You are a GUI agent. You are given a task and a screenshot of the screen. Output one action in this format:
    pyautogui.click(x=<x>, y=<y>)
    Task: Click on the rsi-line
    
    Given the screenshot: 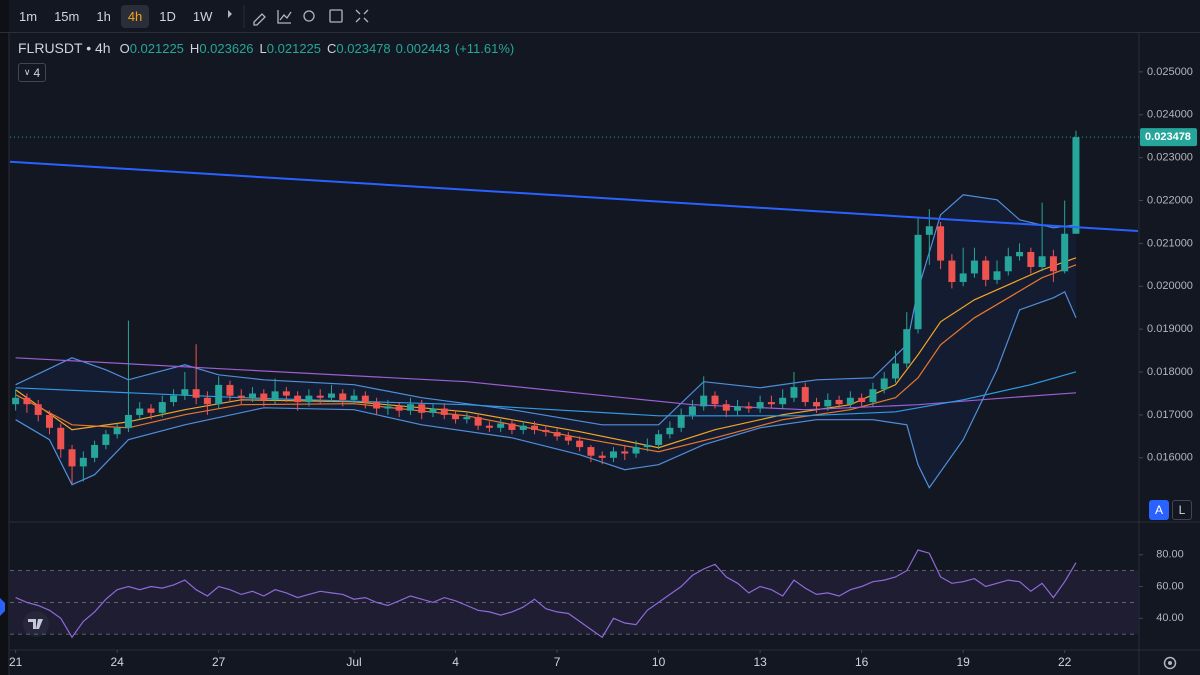 What is the action you would take?
    pyautogui.click(x=546, y=594)
    